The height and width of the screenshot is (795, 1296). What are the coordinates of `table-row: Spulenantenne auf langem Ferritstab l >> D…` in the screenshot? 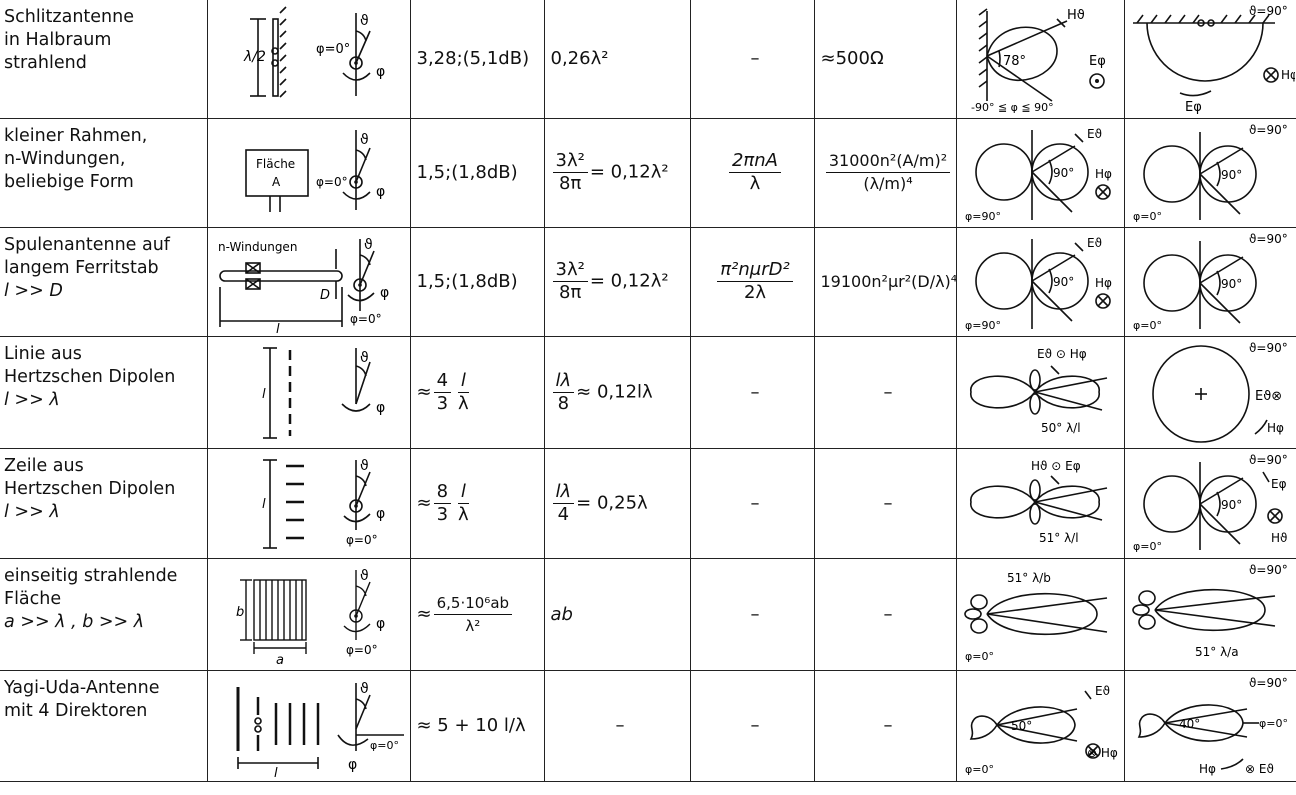 It's located at (648, 281).